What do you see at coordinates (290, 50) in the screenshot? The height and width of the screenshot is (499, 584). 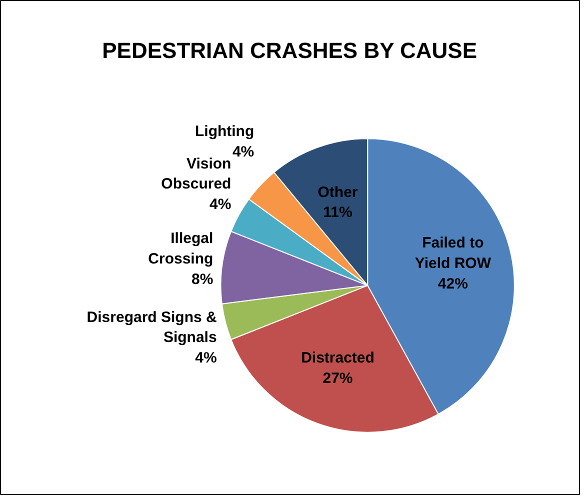 I see `chart-title: PEDESTRIAN CRASHES BY CAUSE` at bounding box center [290, 50].